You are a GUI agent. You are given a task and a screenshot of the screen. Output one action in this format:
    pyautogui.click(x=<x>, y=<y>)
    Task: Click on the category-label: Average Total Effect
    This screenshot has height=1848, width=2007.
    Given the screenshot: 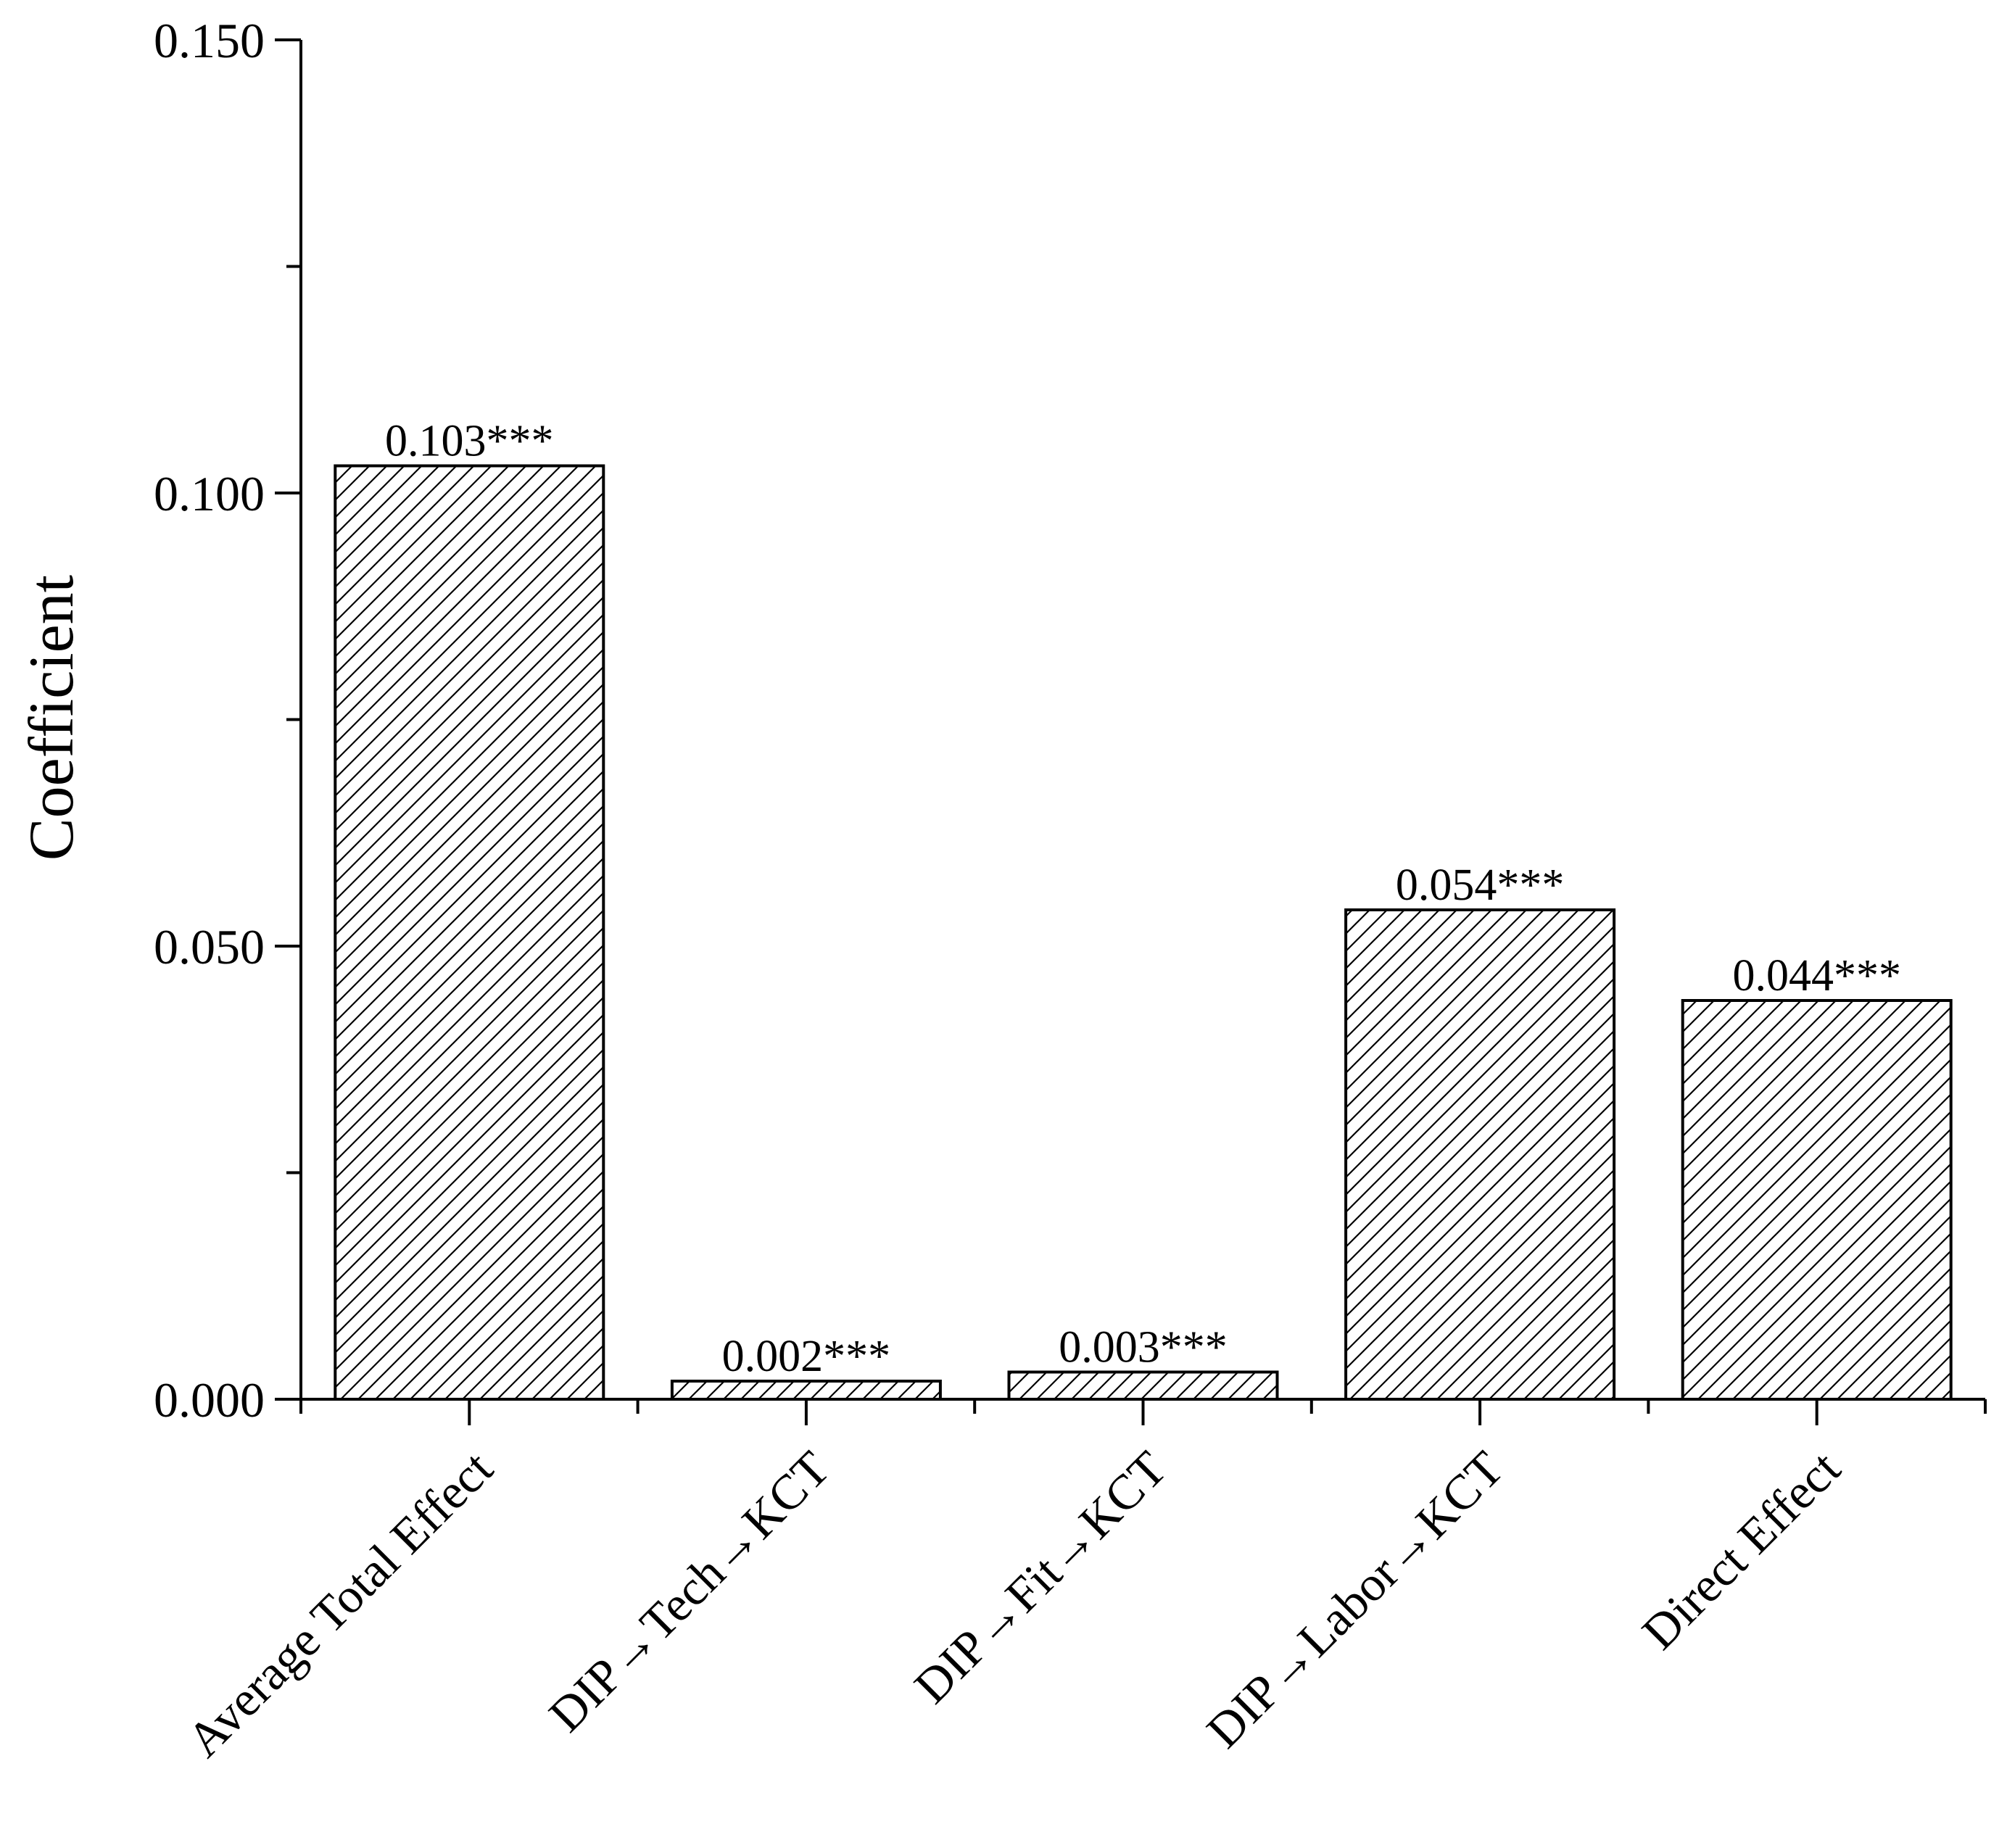 What is the action you would take?
    pyautogui.click(x=340, y=1604)
    